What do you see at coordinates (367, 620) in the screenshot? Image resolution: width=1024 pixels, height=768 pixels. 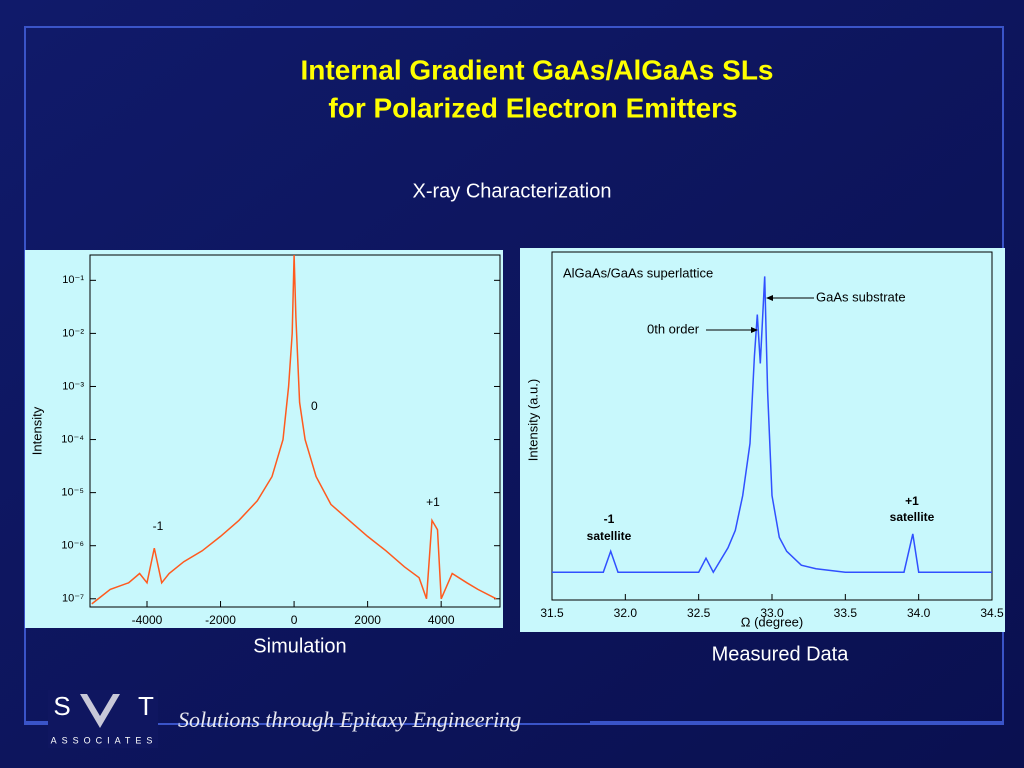 I see `x-tick-label: 2000` at bounding box center [367, 620].